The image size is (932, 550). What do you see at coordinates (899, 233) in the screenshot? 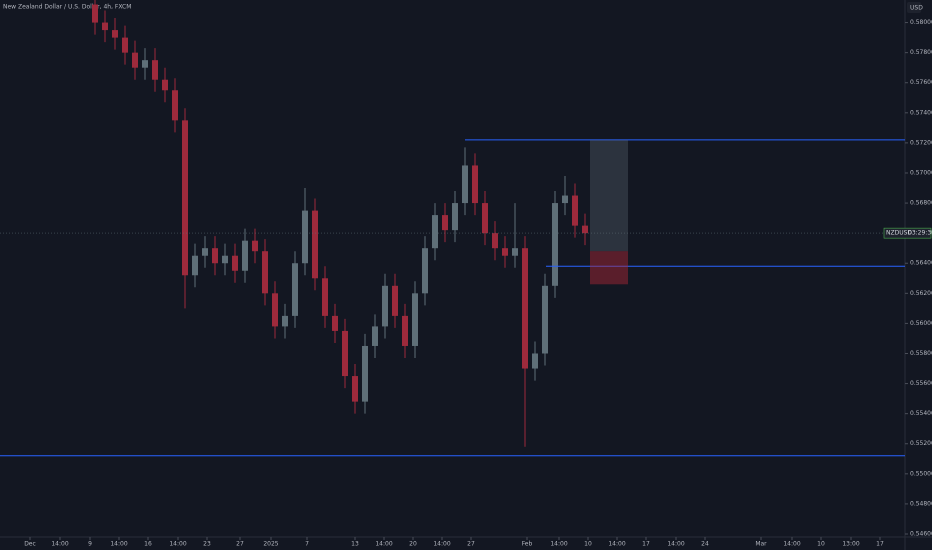
I see `price-label-symbol: NZDUSD` at bounding box center [899, 233].